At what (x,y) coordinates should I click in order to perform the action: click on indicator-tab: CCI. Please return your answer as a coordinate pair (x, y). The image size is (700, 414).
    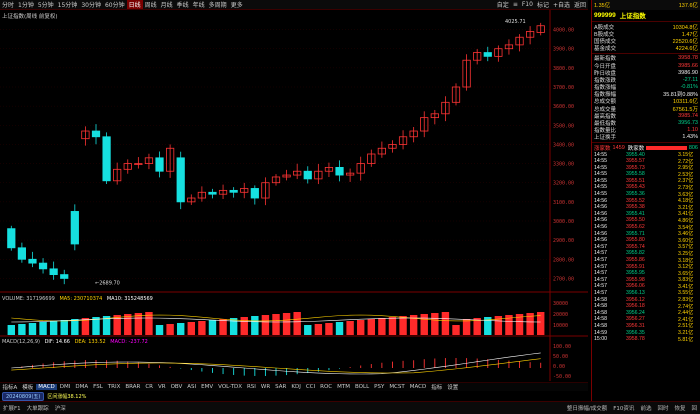
    Looking at the image, I should click on (310, 387).